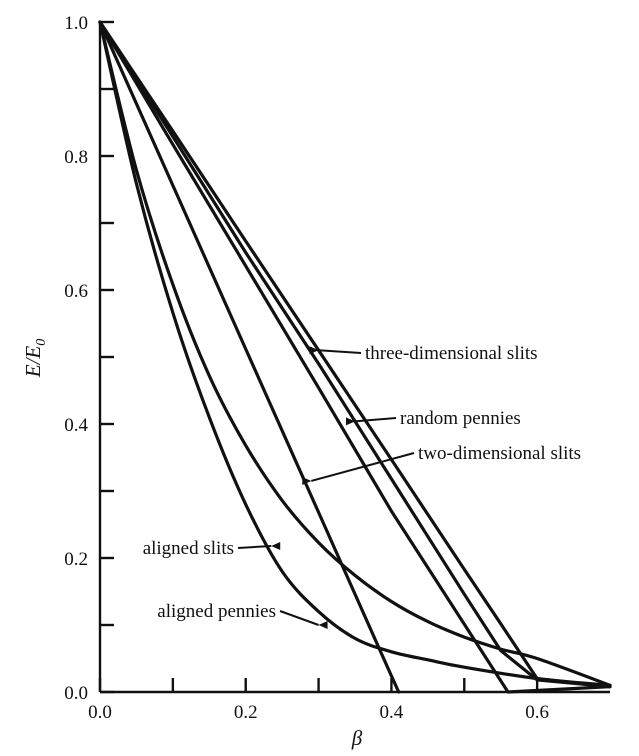 This screenshot has height=756, width=639. I want to click on y-axis-title-sub: 0, so click(41, 342).